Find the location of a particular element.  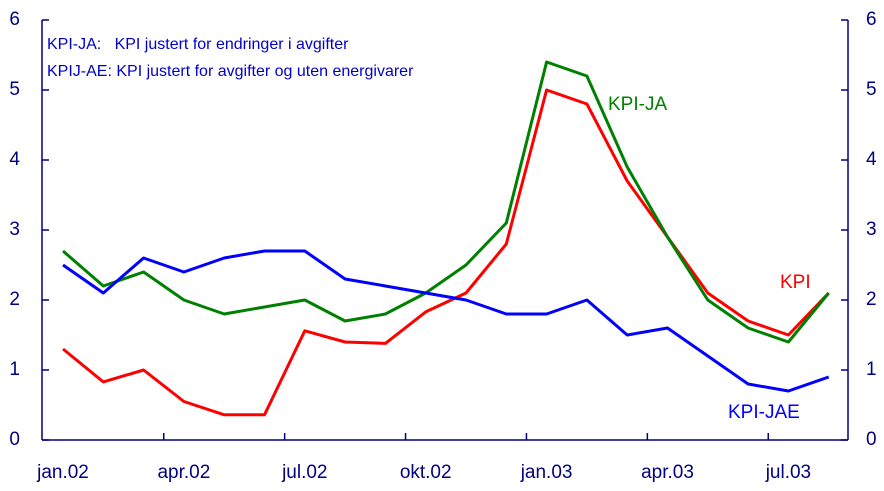

y-tick-label: 2 is located at coordinates (14, 299).